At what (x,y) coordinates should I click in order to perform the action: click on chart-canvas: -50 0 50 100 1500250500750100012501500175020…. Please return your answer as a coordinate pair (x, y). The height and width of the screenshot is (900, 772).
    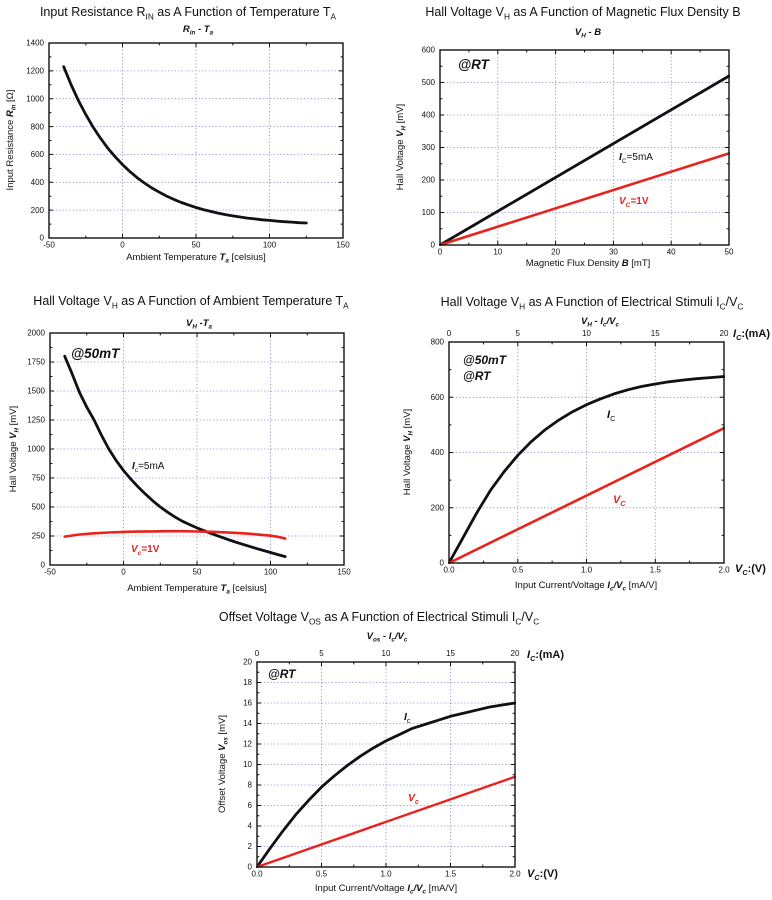
    Looking at the image, I should click on (179, 445).